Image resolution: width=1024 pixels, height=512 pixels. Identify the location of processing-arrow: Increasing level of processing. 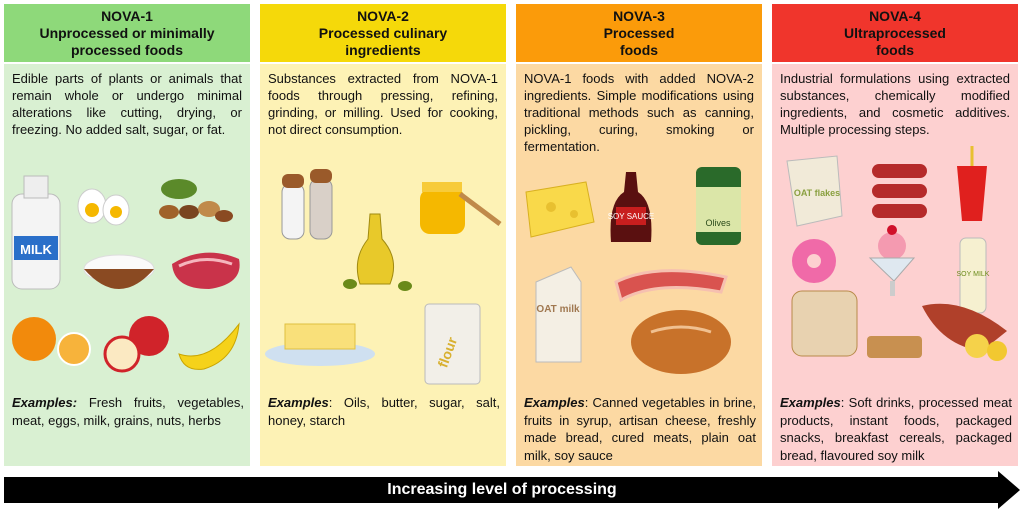
(502, 490).